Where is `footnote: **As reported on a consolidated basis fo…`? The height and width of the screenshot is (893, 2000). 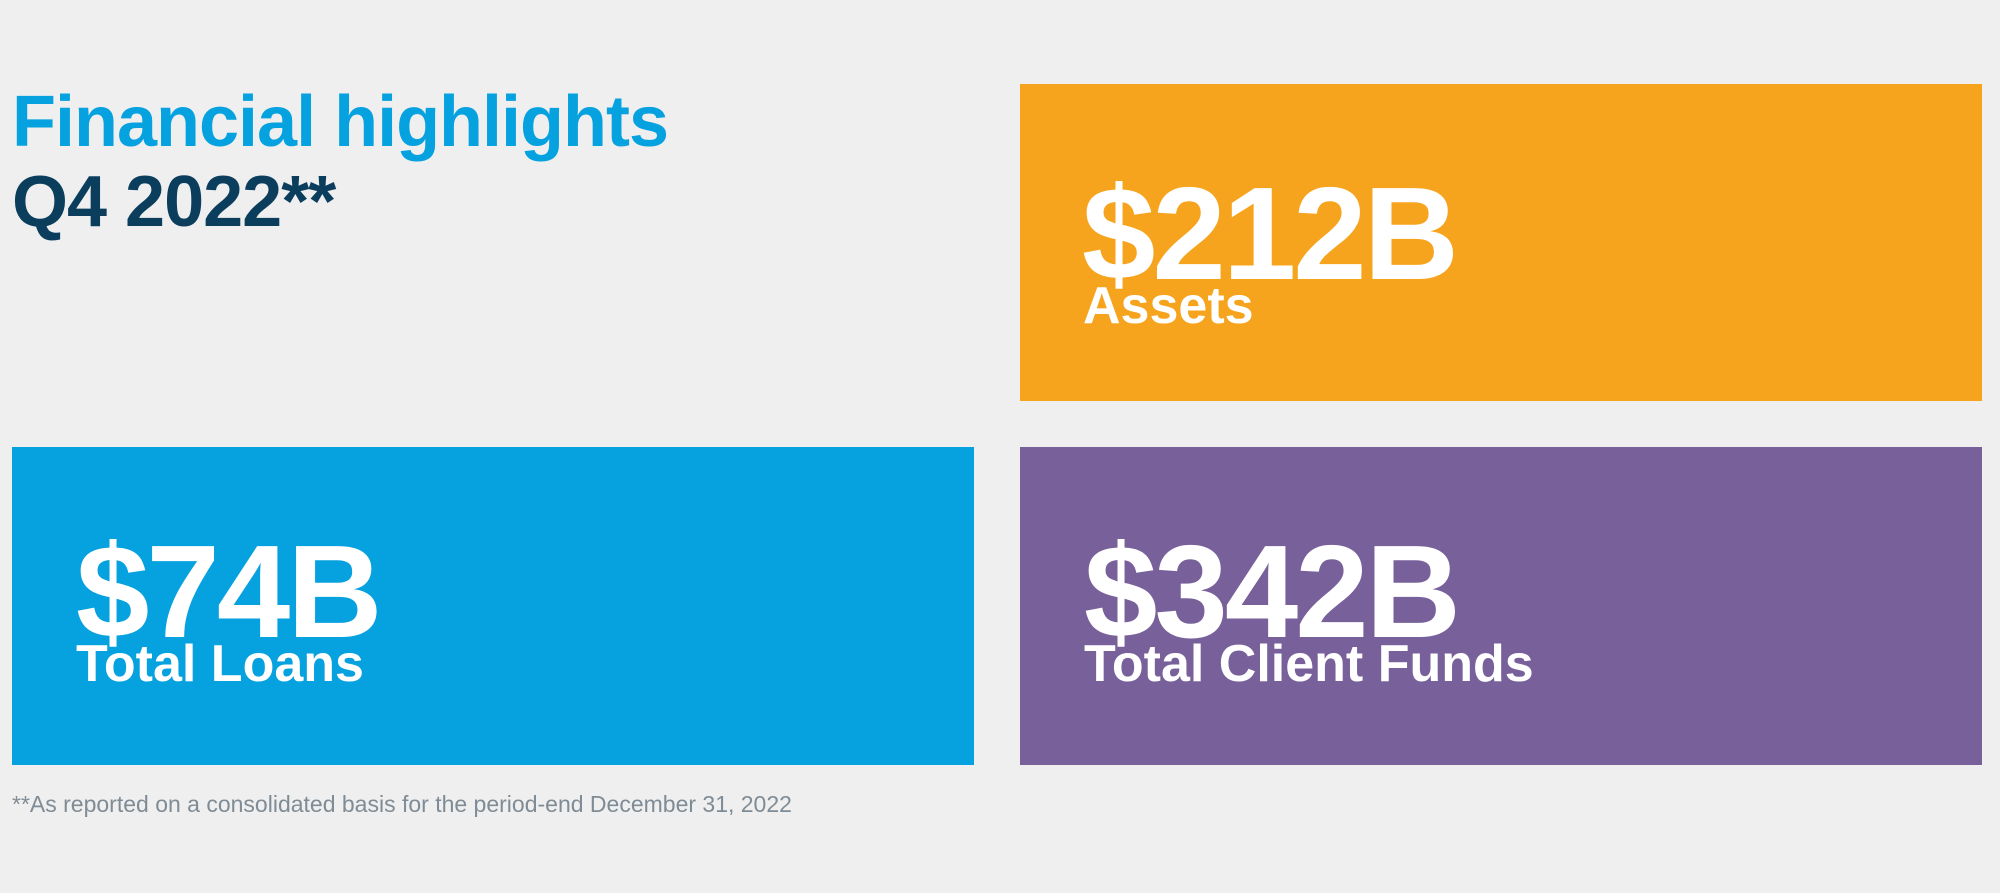
footnote: **As reported on a consolidated basis fo… is located at coordinates (402, 804).